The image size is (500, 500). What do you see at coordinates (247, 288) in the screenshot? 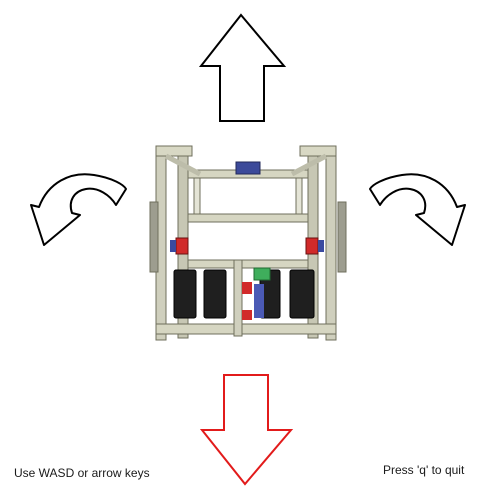
I see `center-red-part` at bounding box center [247, 288].